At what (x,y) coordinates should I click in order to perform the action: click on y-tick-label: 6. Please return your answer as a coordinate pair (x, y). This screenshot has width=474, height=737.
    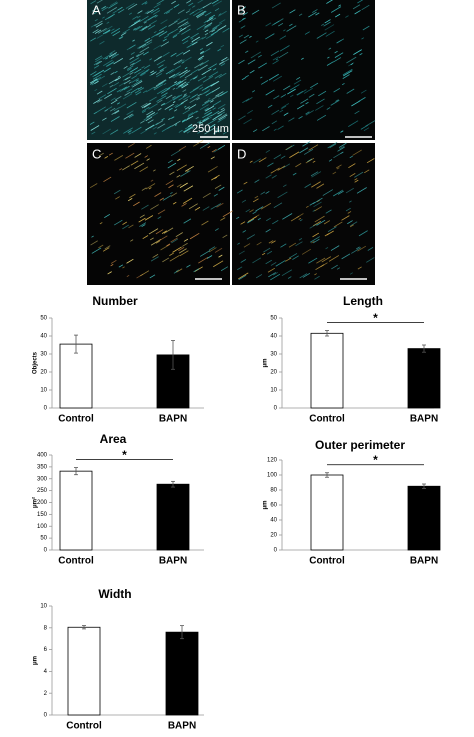
    Looking at the image, I should click on (46, 650).